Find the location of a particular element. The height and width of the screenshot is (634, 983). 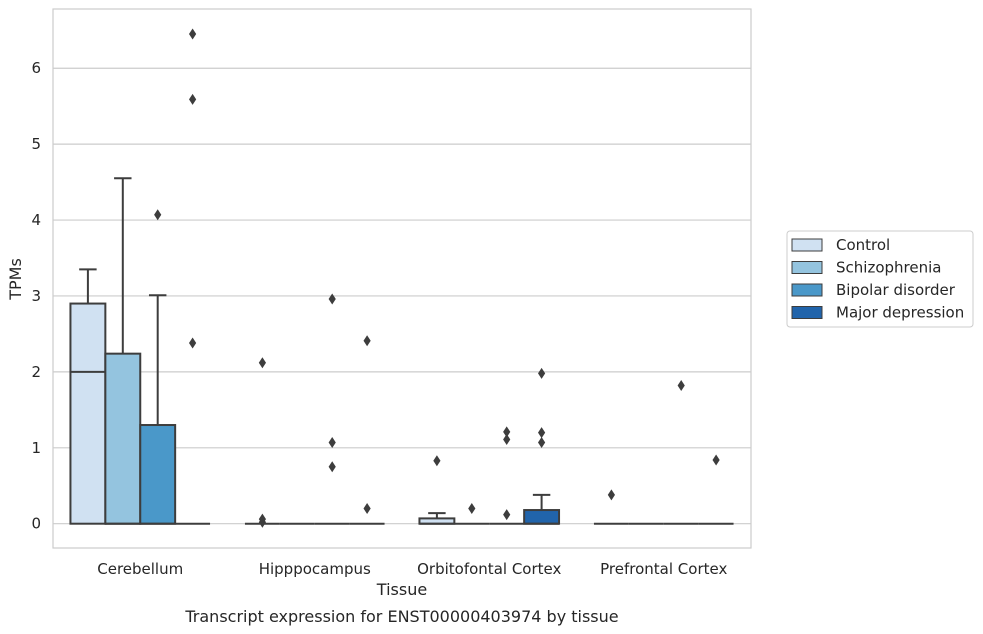

box-control-cerebellum is located at coordinates (88, 396).